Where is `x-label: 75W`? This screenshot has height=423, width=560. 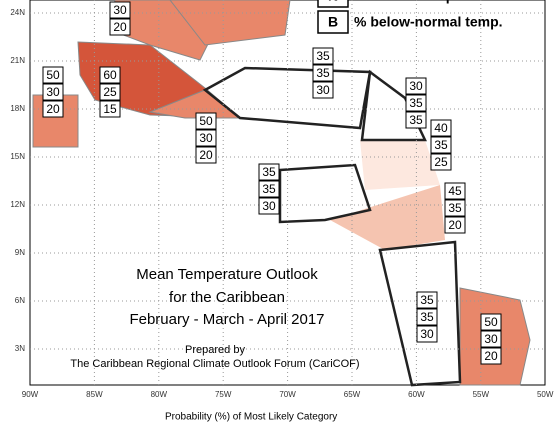
x-label: 75W is located at coordinates (223, 394).